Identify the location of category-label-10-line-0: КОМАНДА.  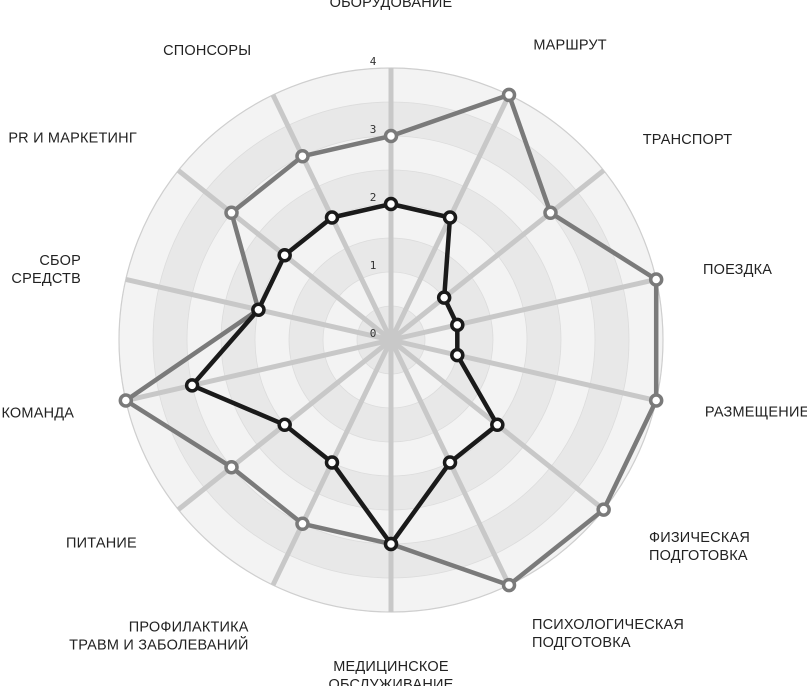
(37, 413).